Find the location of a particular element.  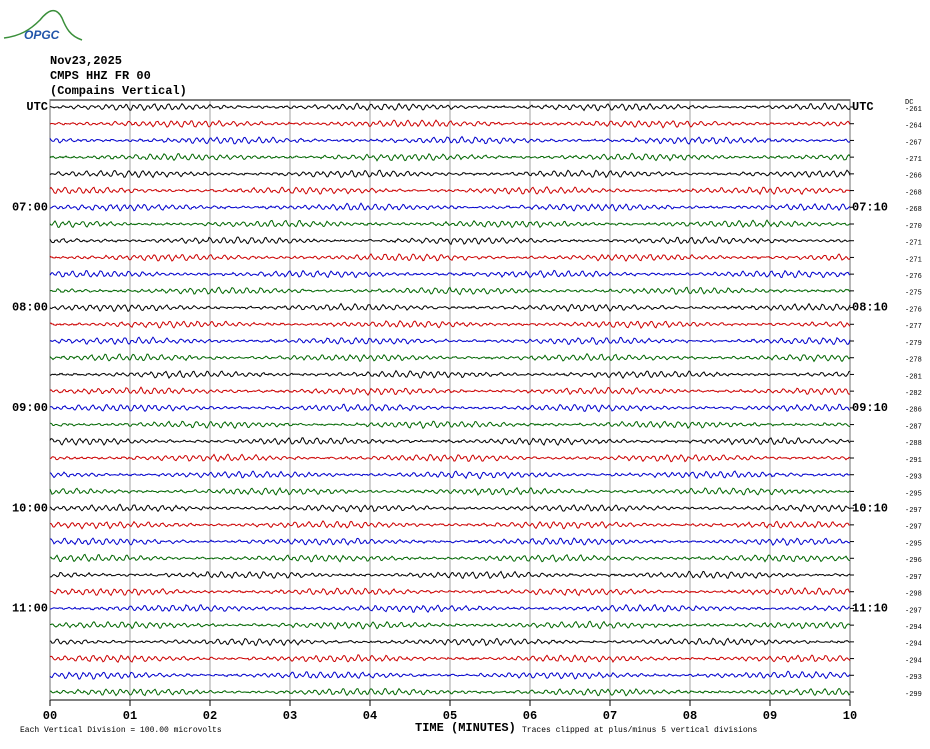

dc-offset: -275 is located at coordinates (913, 294).